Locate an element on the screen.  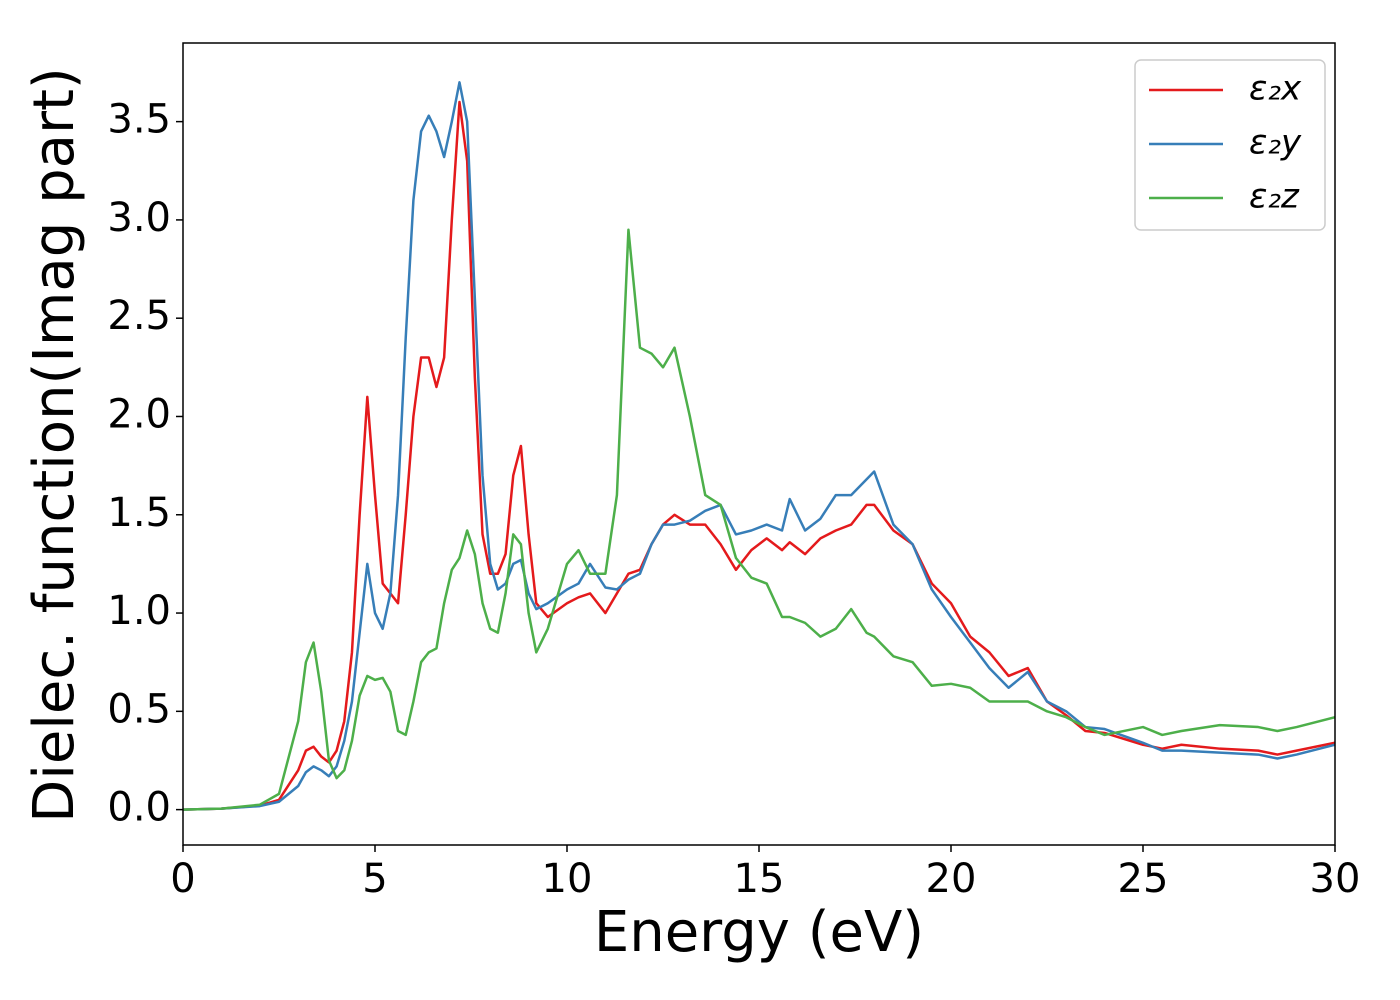
x-tick-label: 0 is located at coordinates (182, 879).